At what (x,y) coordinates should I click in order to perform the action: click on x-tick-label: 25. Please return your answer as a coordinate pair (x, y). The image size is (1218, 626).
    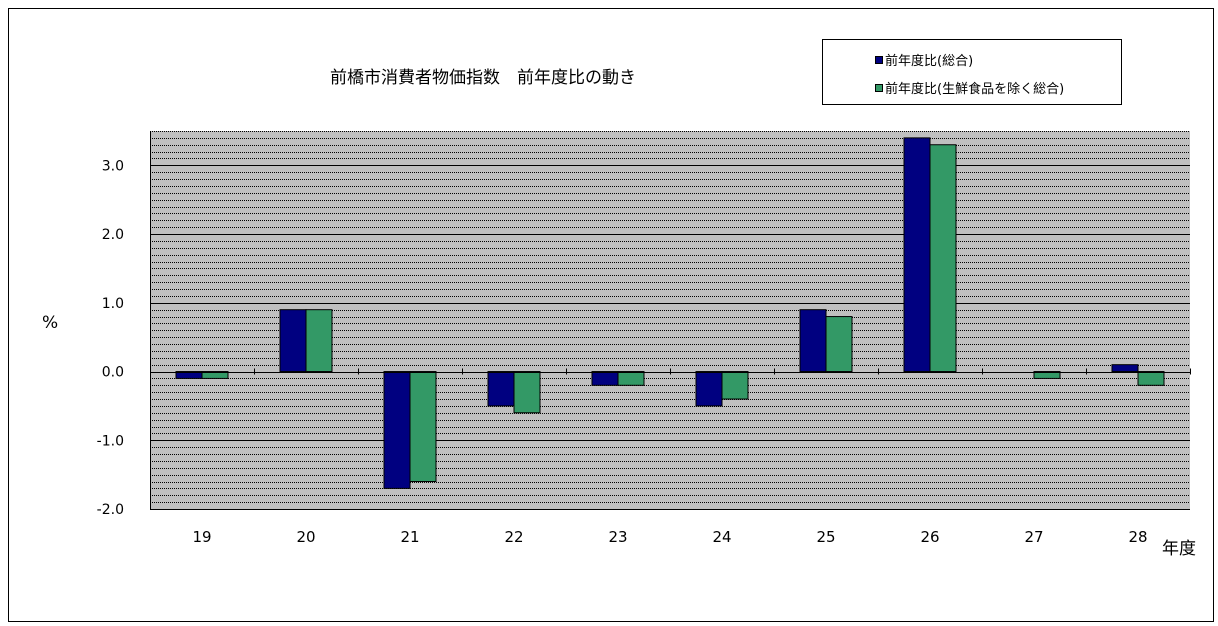
    Looking at the image, I should click on (825, 537).